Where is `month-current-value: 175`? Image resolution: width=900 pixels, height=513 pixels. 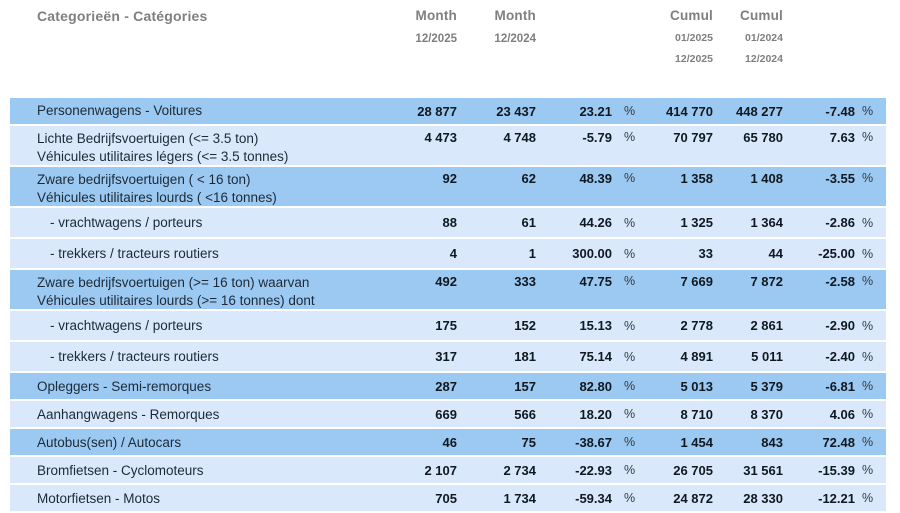
month-current-value: 175 is located at coordinates (446, 326).